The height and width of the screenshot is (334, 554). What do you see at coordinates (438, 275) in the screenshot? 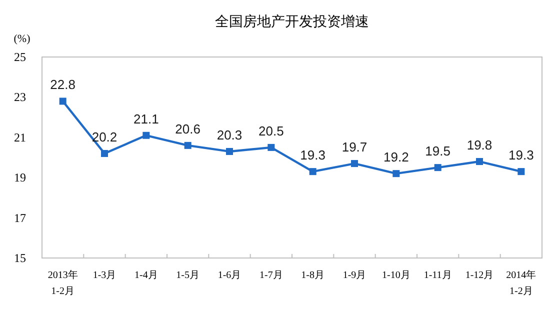
I see `x-tick-label: 1-11月` at bounding box center [438, 275].